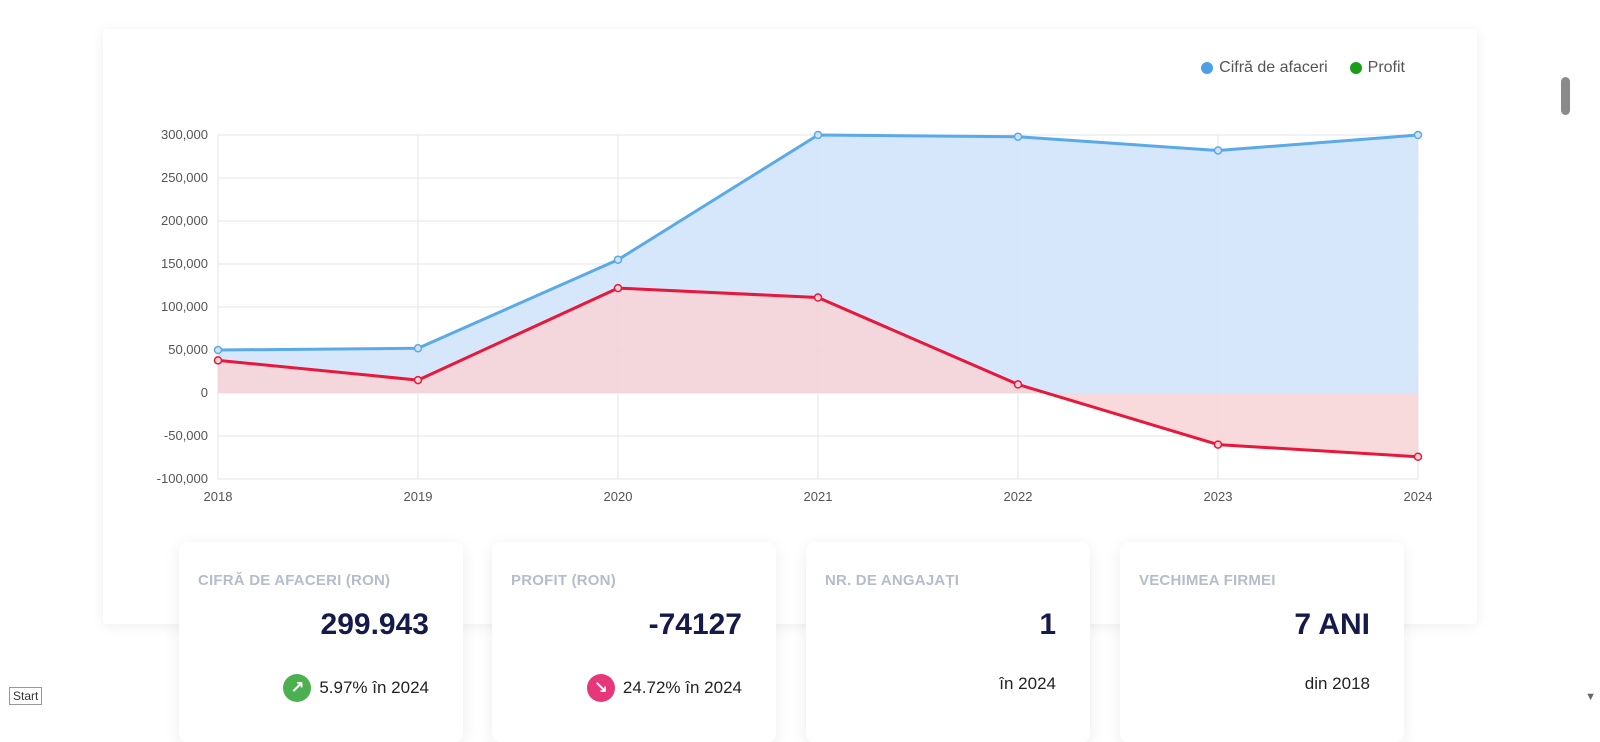 This screenshot has width=1600, height=742. Describe the element at coordinates (1565, 96) in the screenshot. I see `scrollbar-thumb` at that location.